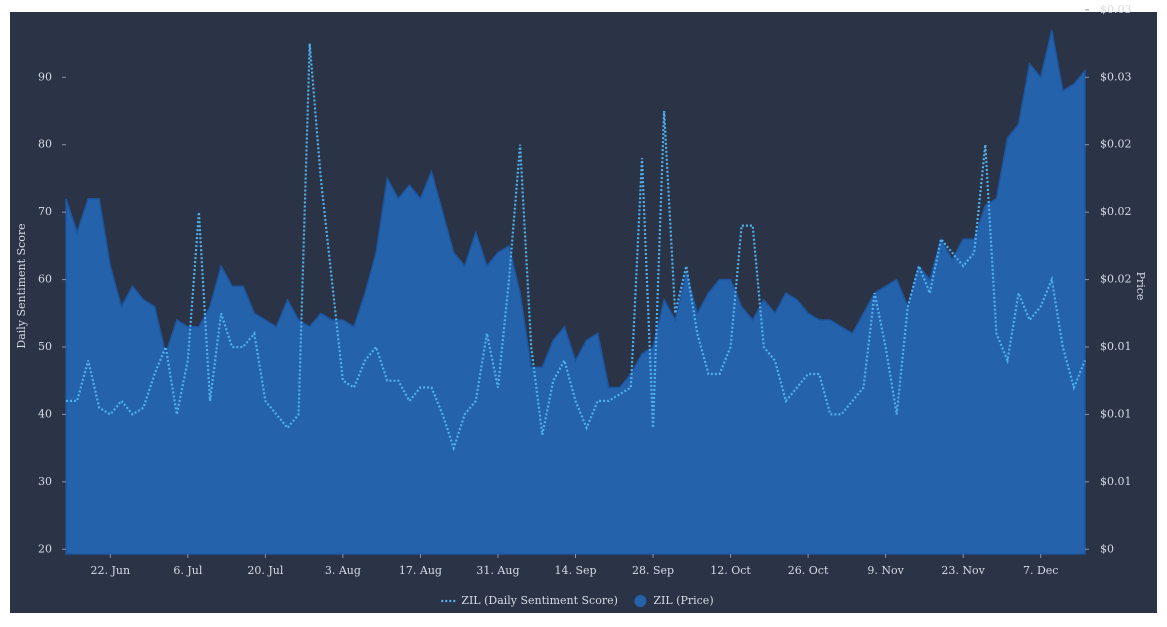  I want to click on y-tick-label: 60, so click(45, 279).